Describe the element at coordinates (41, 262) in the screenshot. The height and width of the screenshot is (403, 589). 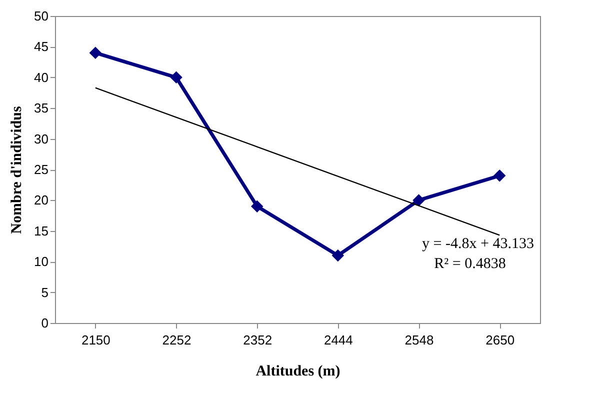
I see `y-tick-label: 10` at that location.